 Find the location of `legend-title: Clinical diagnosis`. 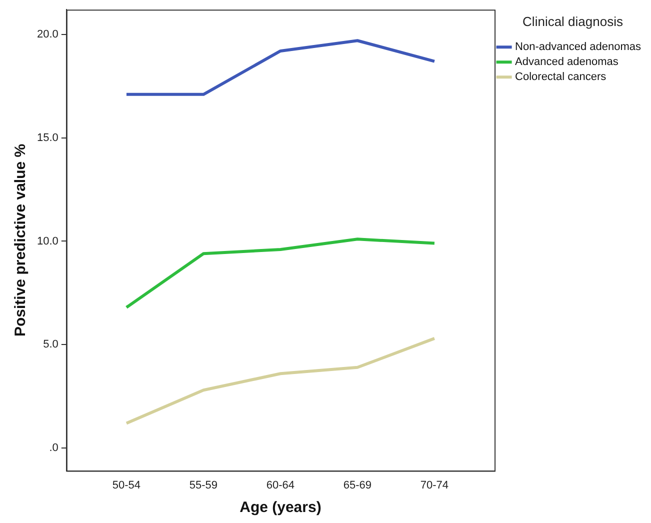

legend-title: Clinical diagnosis is located at coordinates (573, 22).